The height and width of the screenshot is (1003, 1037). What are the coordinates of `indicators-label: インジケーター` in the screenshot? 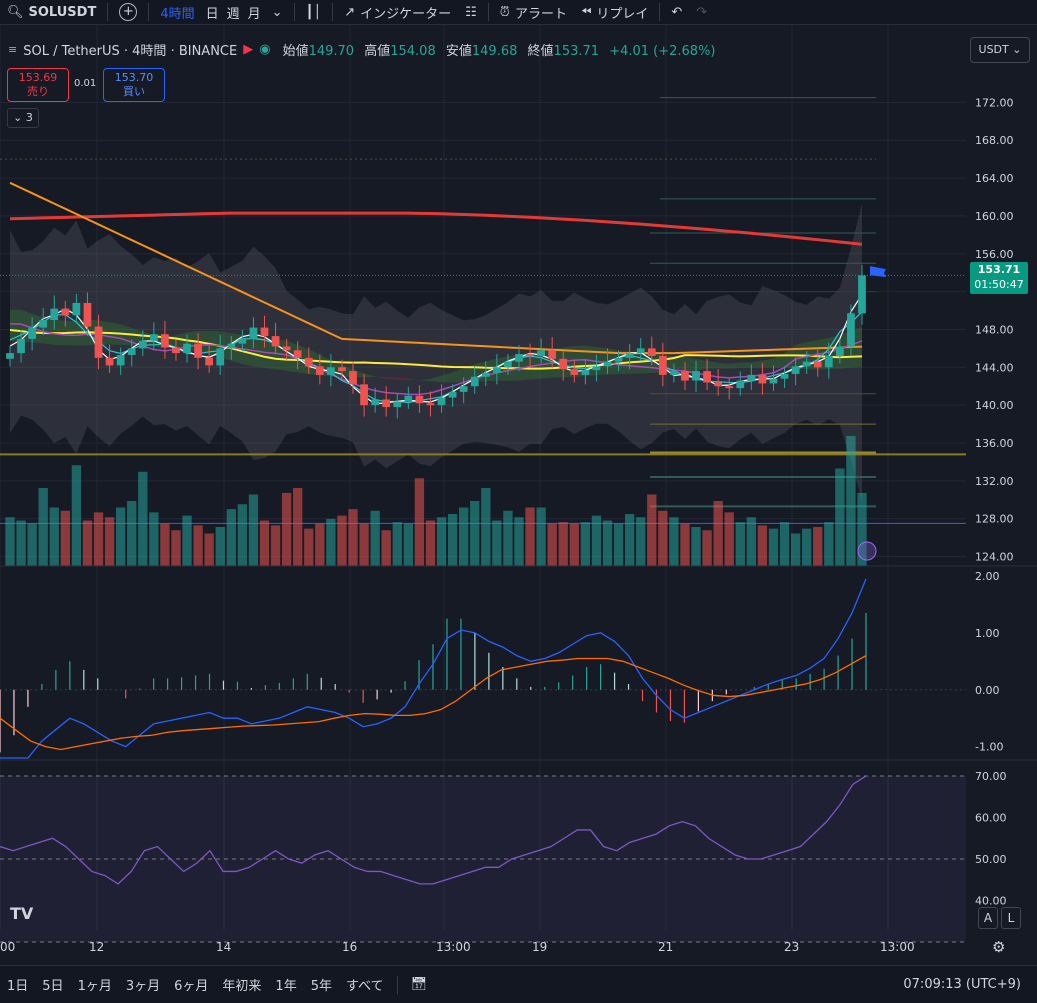 It's located at (406, 14).